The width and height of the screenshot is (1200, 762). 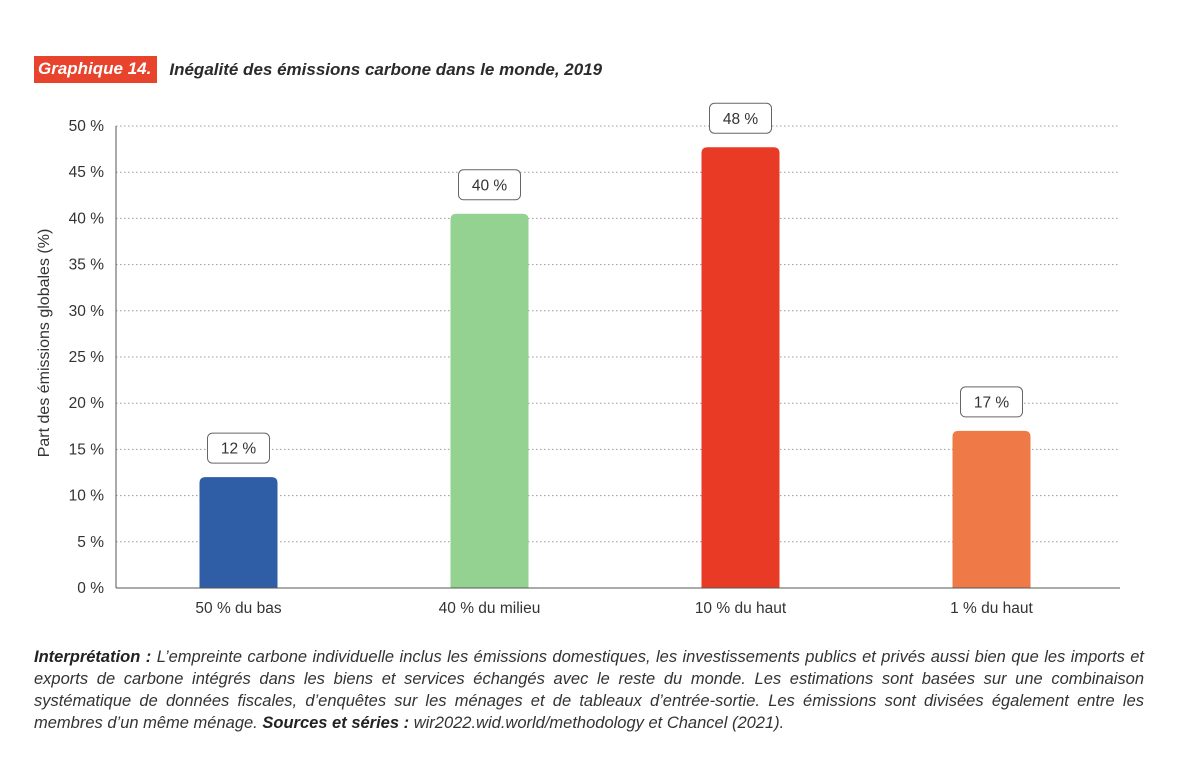 What do you see at coordinates (87, 265) in the screenshot?
I see `y-tick-label: 35 %` at bounding box center [87, 265].